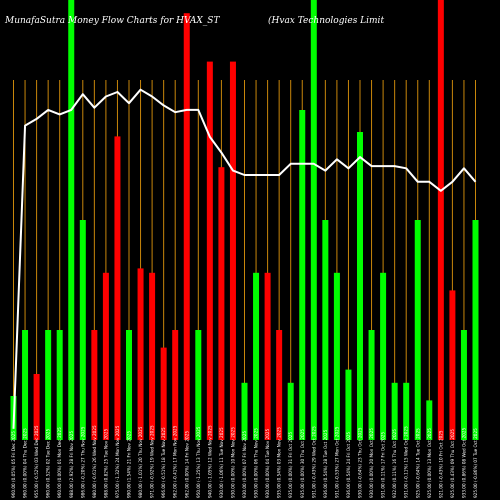 This screenshot has height=500, width=500. What do you see at coordinates (163, 462) in the screenshot?
I see `x-tick-label: 966.00 (-0.51%) 18 Tue Nov 2025` at bounding box center [163, 462].